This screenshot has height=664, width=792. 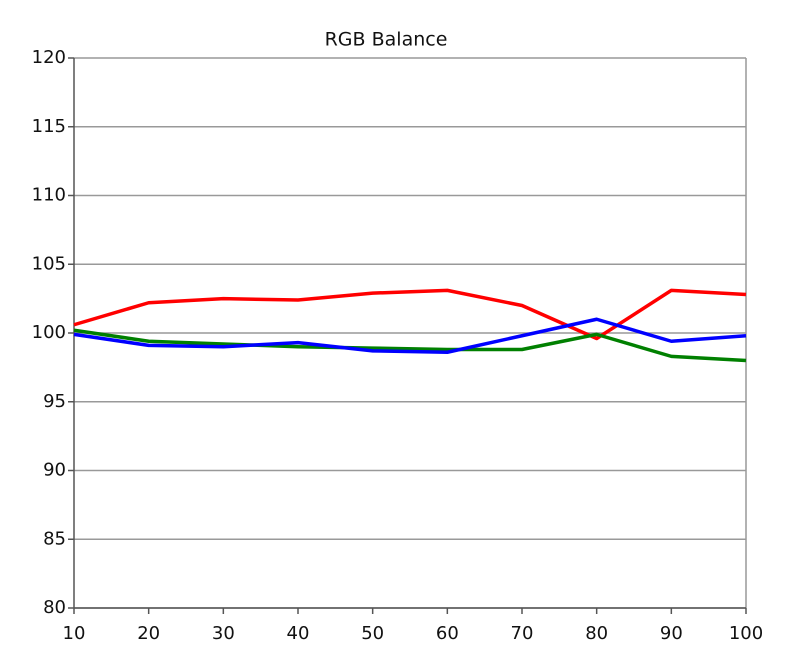 What do you see at coordinates (49, 332) in the screenshot?
I see `y-tick-label: 100` at bounding box center [49, 332].